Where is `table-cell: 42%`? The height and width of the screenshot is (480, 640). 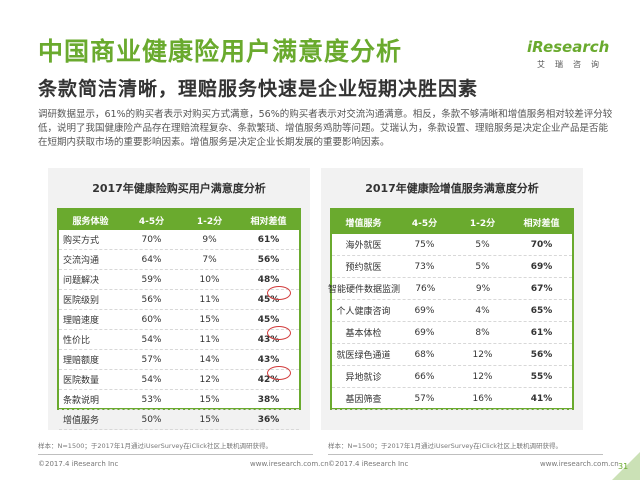
table-cell: 42% is located at coordinates (268, 379).